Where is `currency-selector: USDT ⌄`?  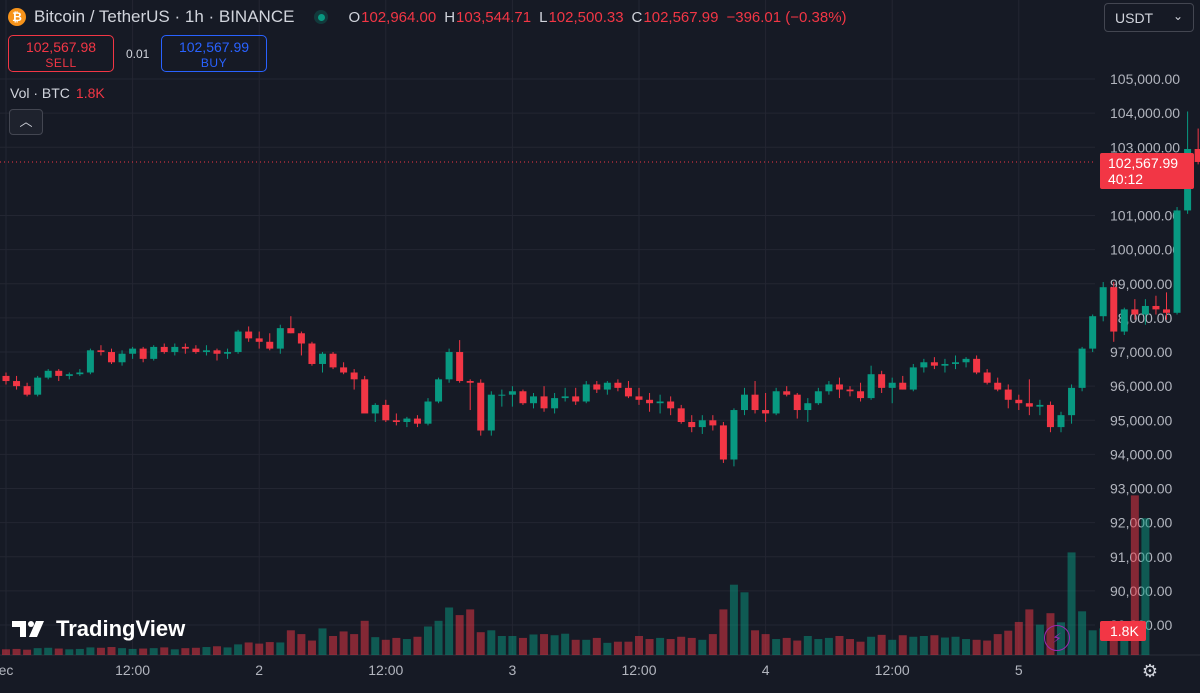 currency-selector: USDT ⌄ is located at coordinates (1149, 17).